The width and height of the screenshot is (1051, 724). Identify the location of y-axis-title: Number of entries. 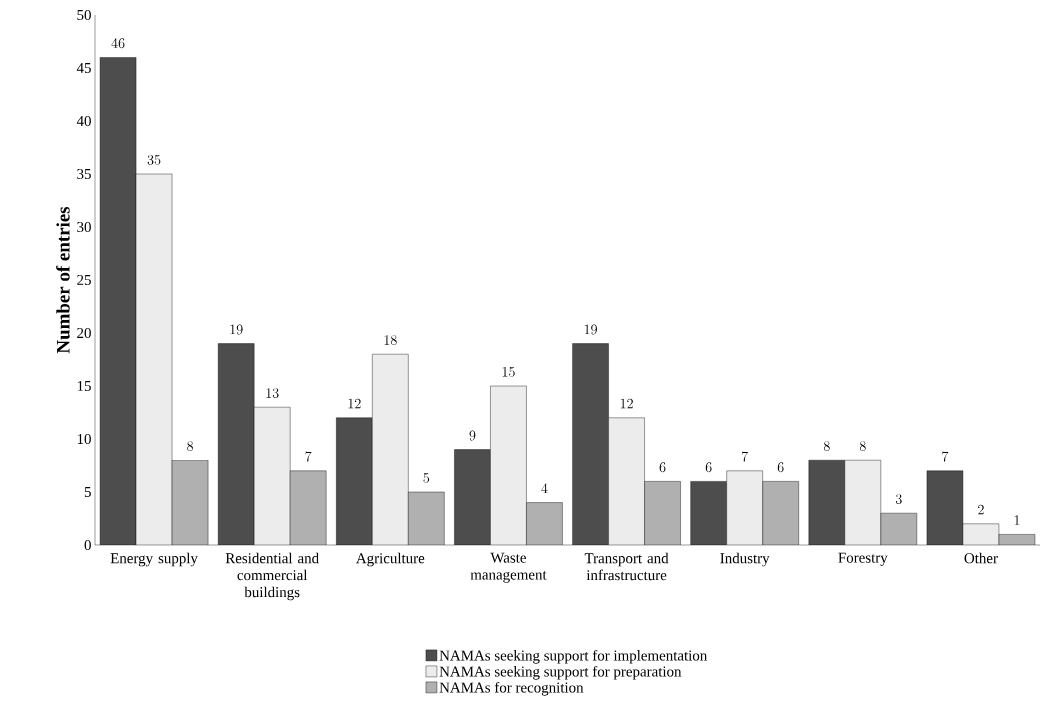
(63, 280).